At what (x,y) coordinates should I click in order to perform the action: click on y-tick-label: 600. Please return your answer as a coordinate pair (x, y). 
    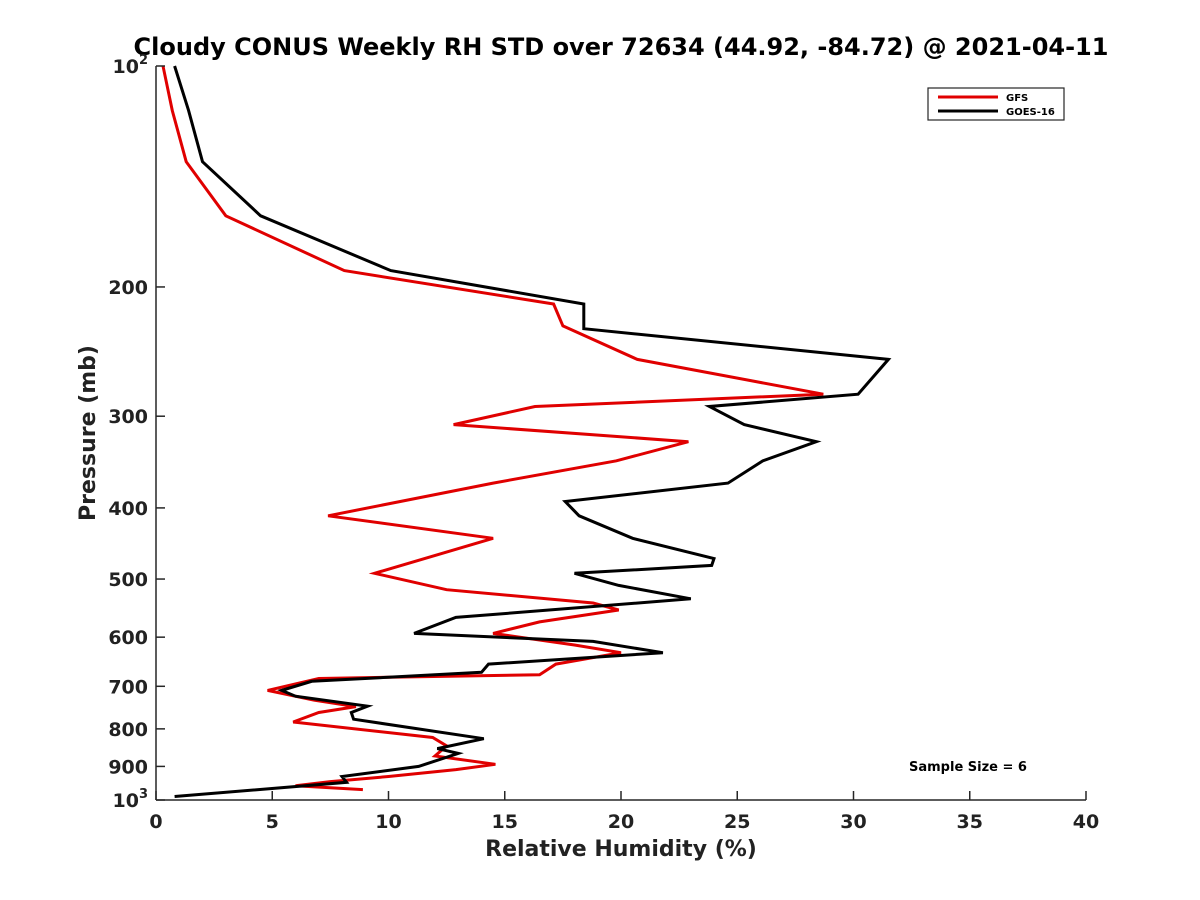
    Looking at the image, I should click on (128, 638).